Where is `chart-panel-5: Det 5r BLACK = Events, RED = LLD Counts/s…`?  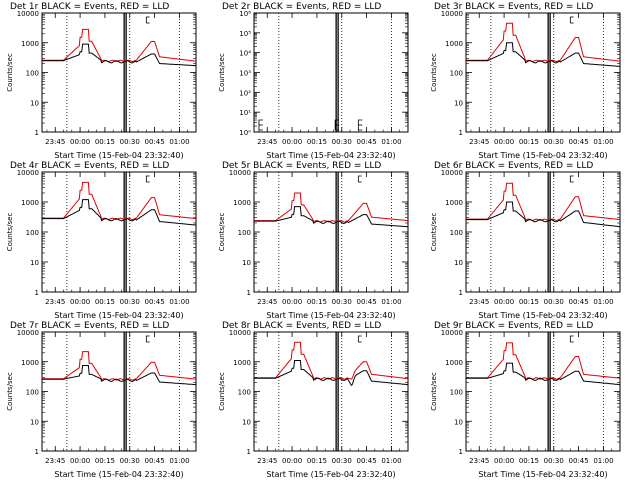 chart-panel-5: Det 5r BLACK = Events, RED = LLD Counts/s… is located at coordinates (313, 240).